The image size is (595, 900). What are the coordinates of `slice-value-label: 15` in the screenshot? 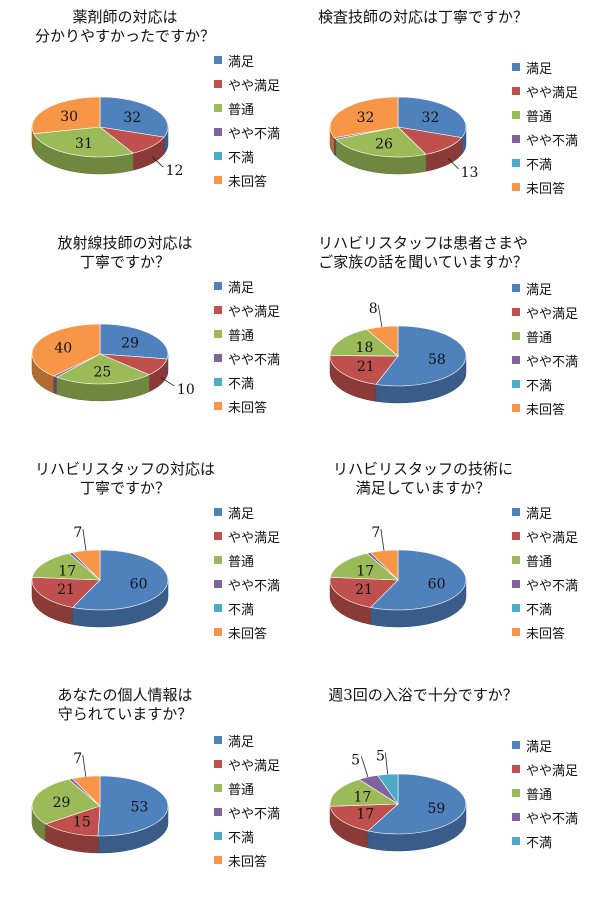 It's located at (82, 822).